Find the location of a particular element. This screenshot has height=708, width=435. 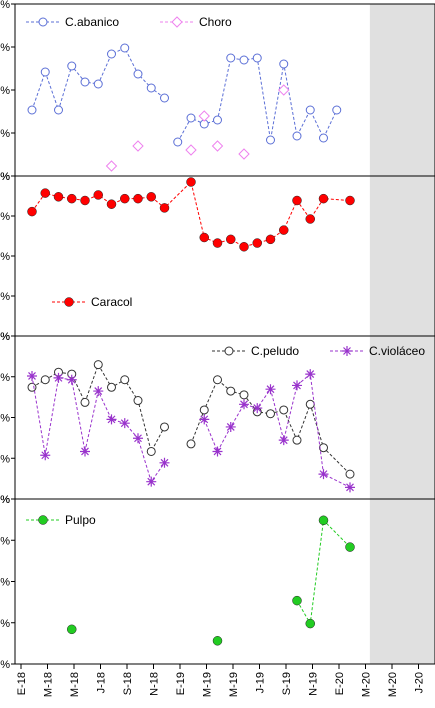

x-tick-label: M-19 is located at coordinates (208, 684).